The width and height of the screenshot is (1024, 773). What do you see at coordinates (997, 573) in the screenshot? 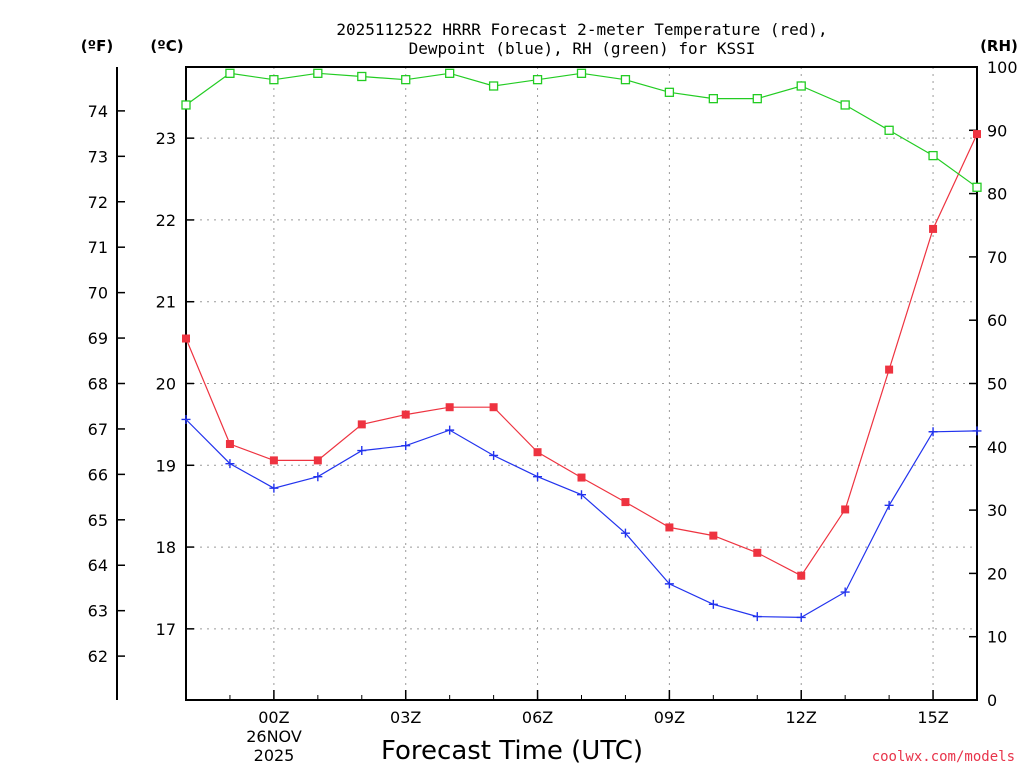
I see `rh-tick-label-20: 20` at bounding box center [997, 573].